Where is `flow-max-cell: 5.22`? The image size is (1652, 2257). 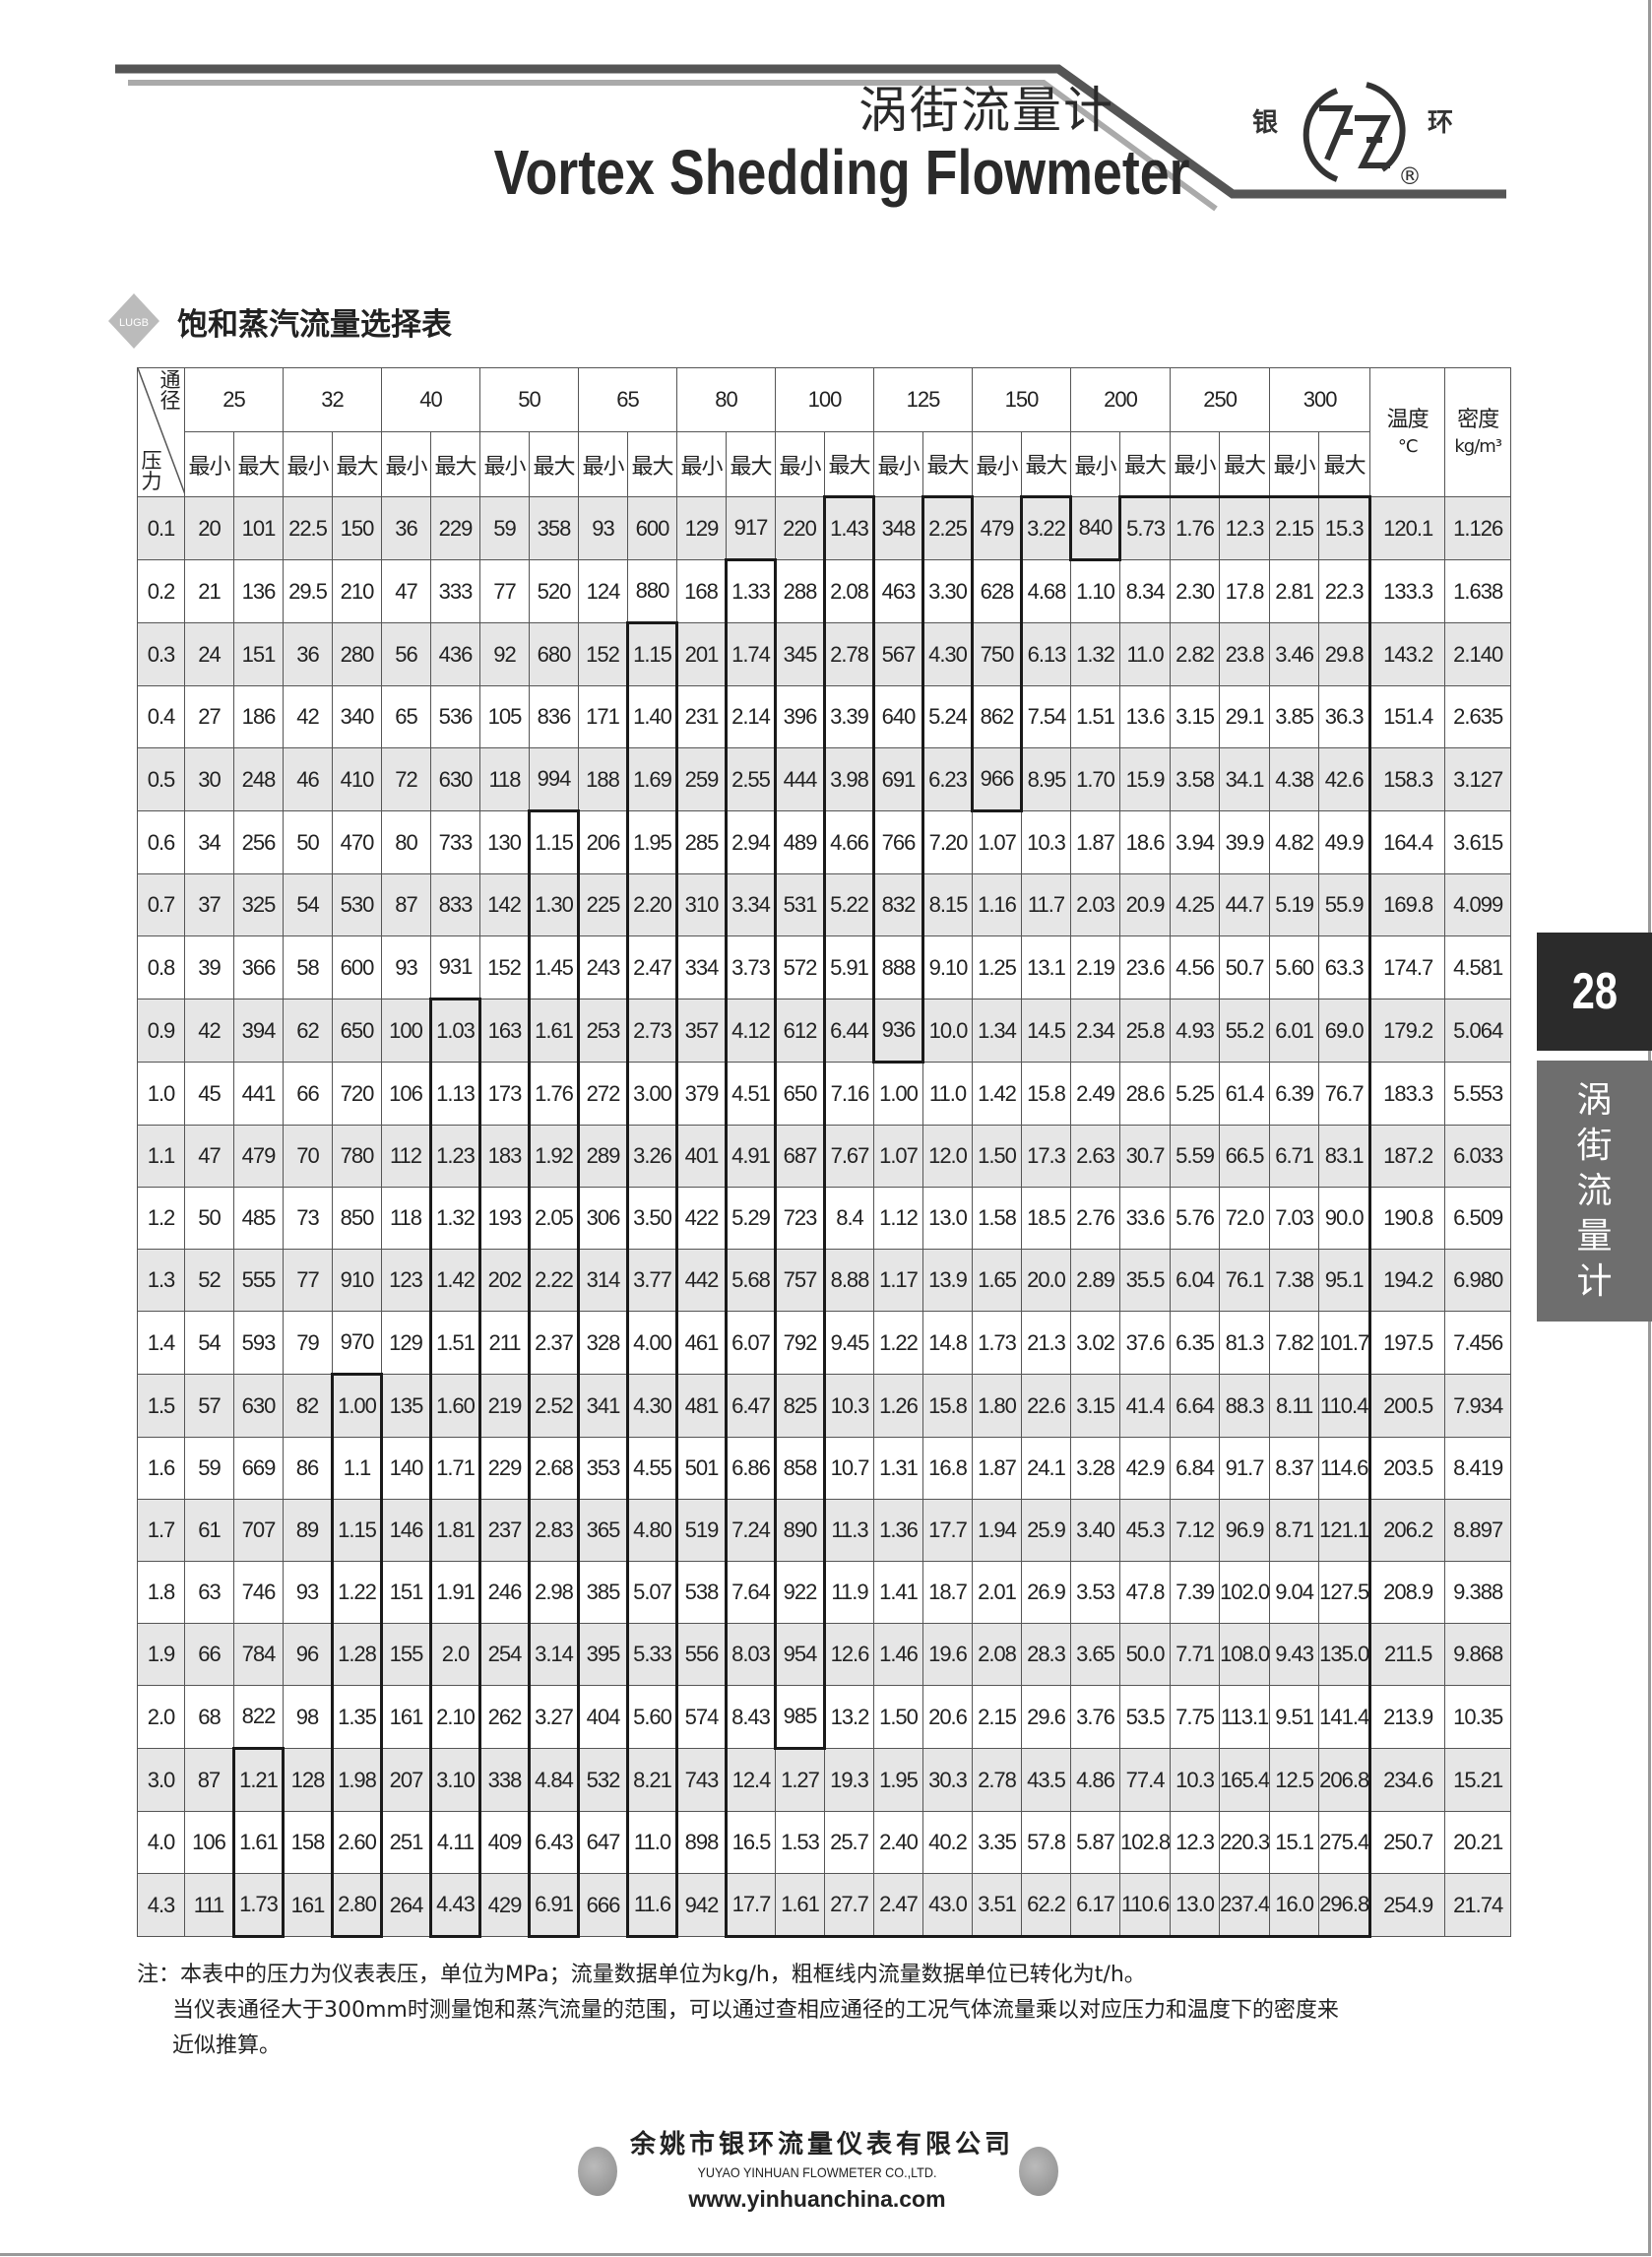 flow-max-cell: 5.22 is located at coordinates (849, 904).